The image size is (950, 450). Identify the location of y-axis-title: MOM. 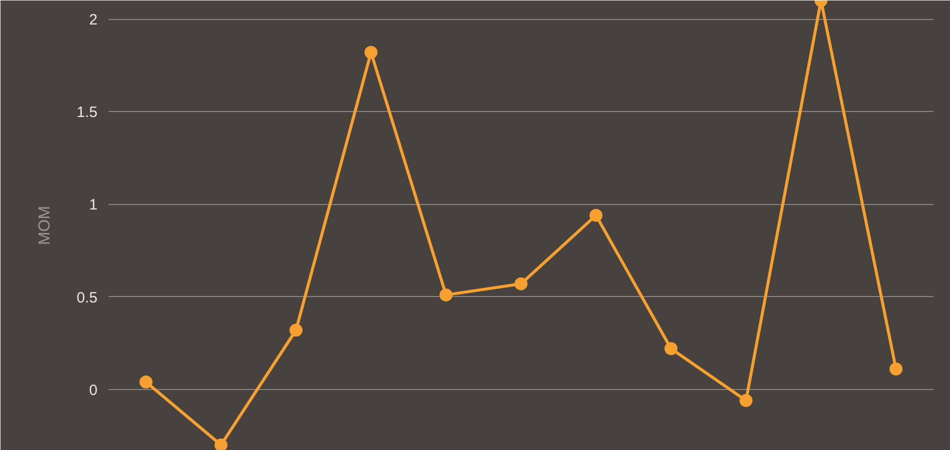
(45, 226).